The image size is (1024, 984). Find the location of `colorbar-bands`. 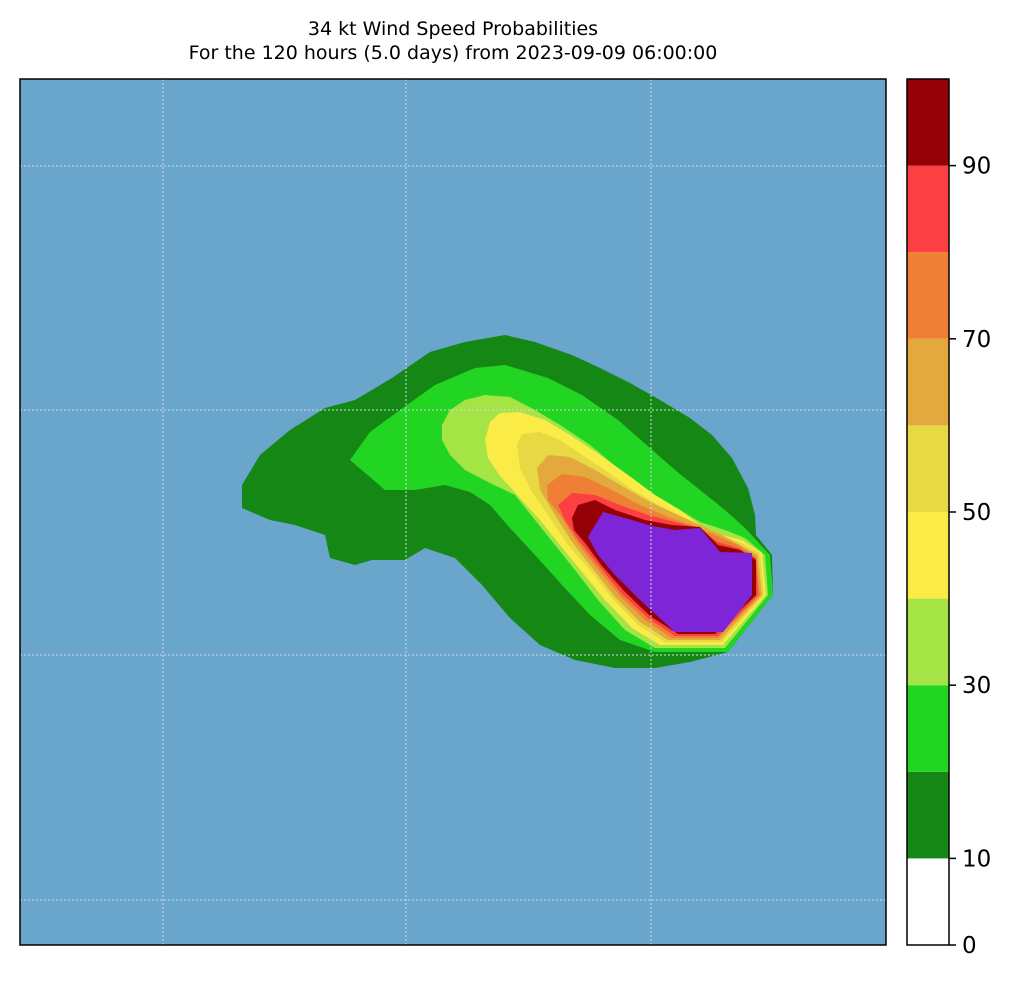

colorbar-bands is located at coordinates (928, 512).